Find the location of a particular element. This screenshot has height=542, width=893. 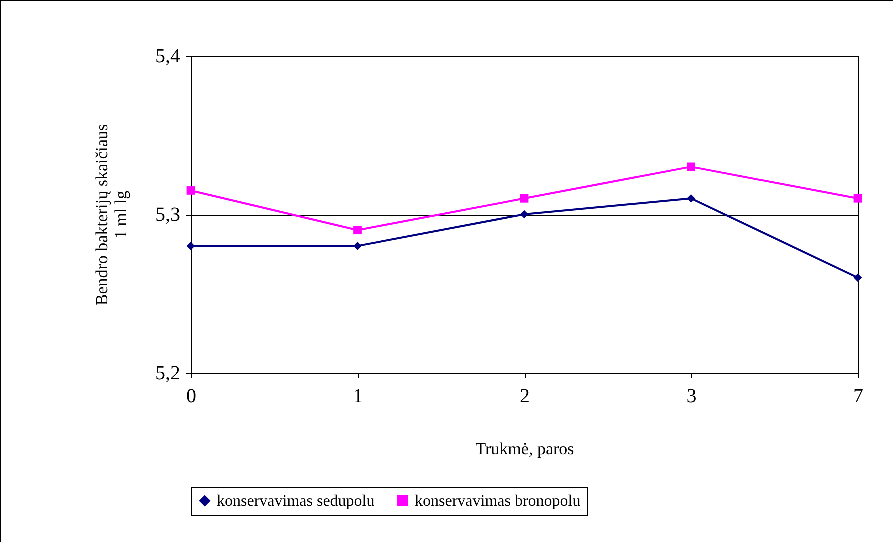

legend-label: konservavimas bronopolu is located at coordinates (498, 501).